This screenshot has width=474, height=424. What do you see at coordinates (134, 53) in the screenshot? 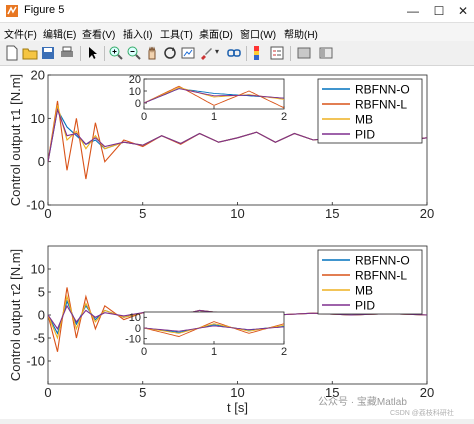
I see `zoom-out-icon` at bounding box center [134, 53].